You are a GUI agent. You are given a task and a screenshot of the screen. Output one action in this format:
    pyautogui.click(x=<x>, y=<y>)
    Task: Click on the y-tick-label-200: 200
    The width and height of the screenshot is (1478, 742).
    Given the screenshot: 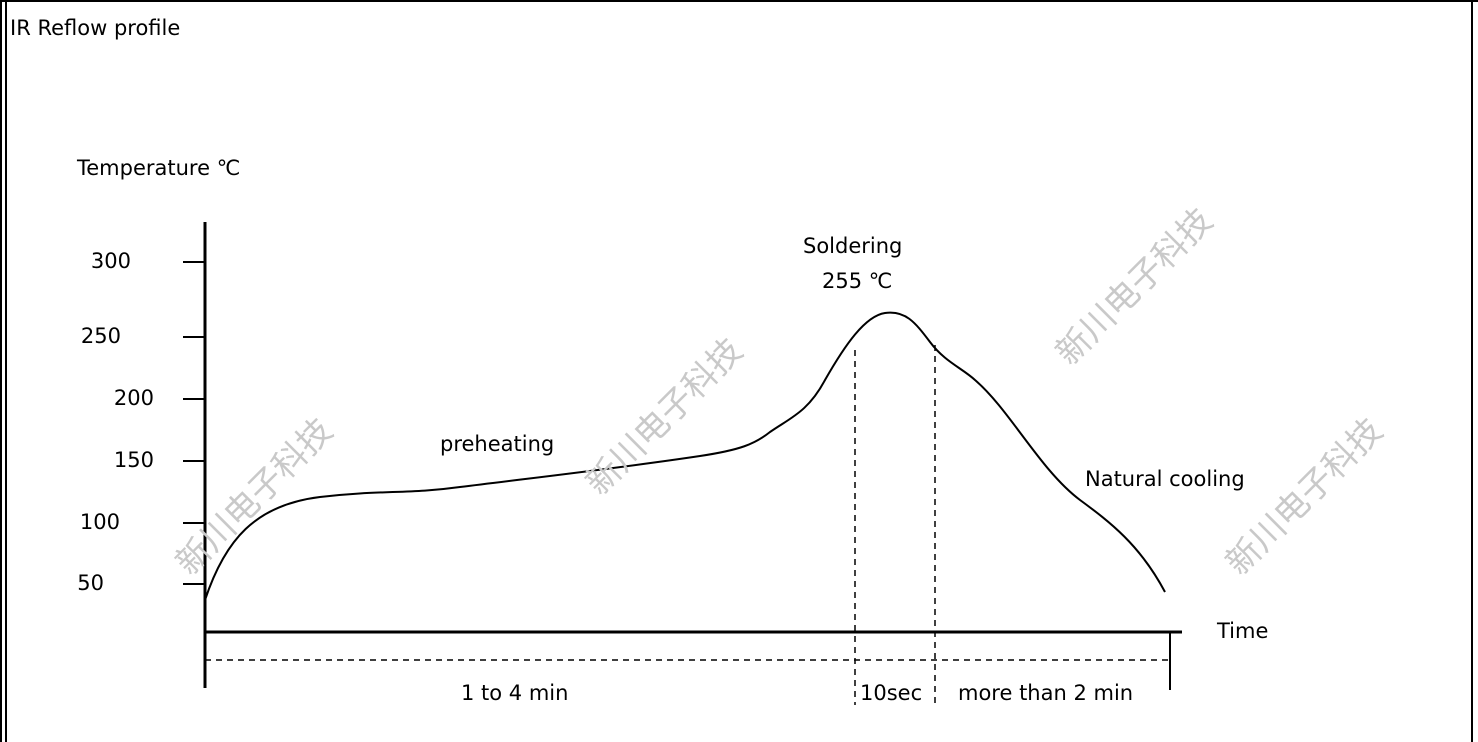 What is the action you would take?
    pyautogui.click(x=133, y=398)
    